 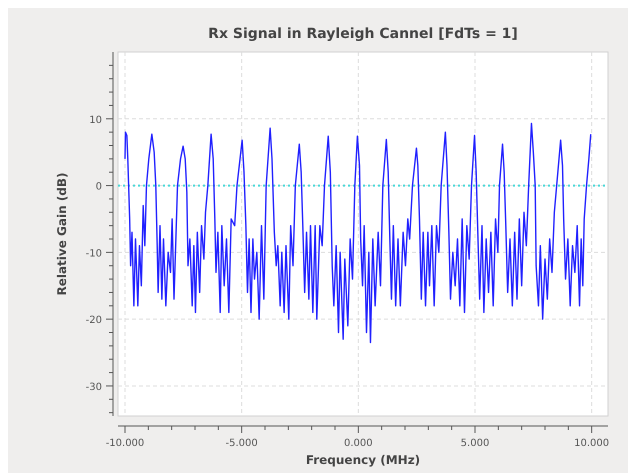 What do you see at coordinates (99, 187) in the screenshot?
I see `y-tick-label: 0` at bounding box center [99, 187].